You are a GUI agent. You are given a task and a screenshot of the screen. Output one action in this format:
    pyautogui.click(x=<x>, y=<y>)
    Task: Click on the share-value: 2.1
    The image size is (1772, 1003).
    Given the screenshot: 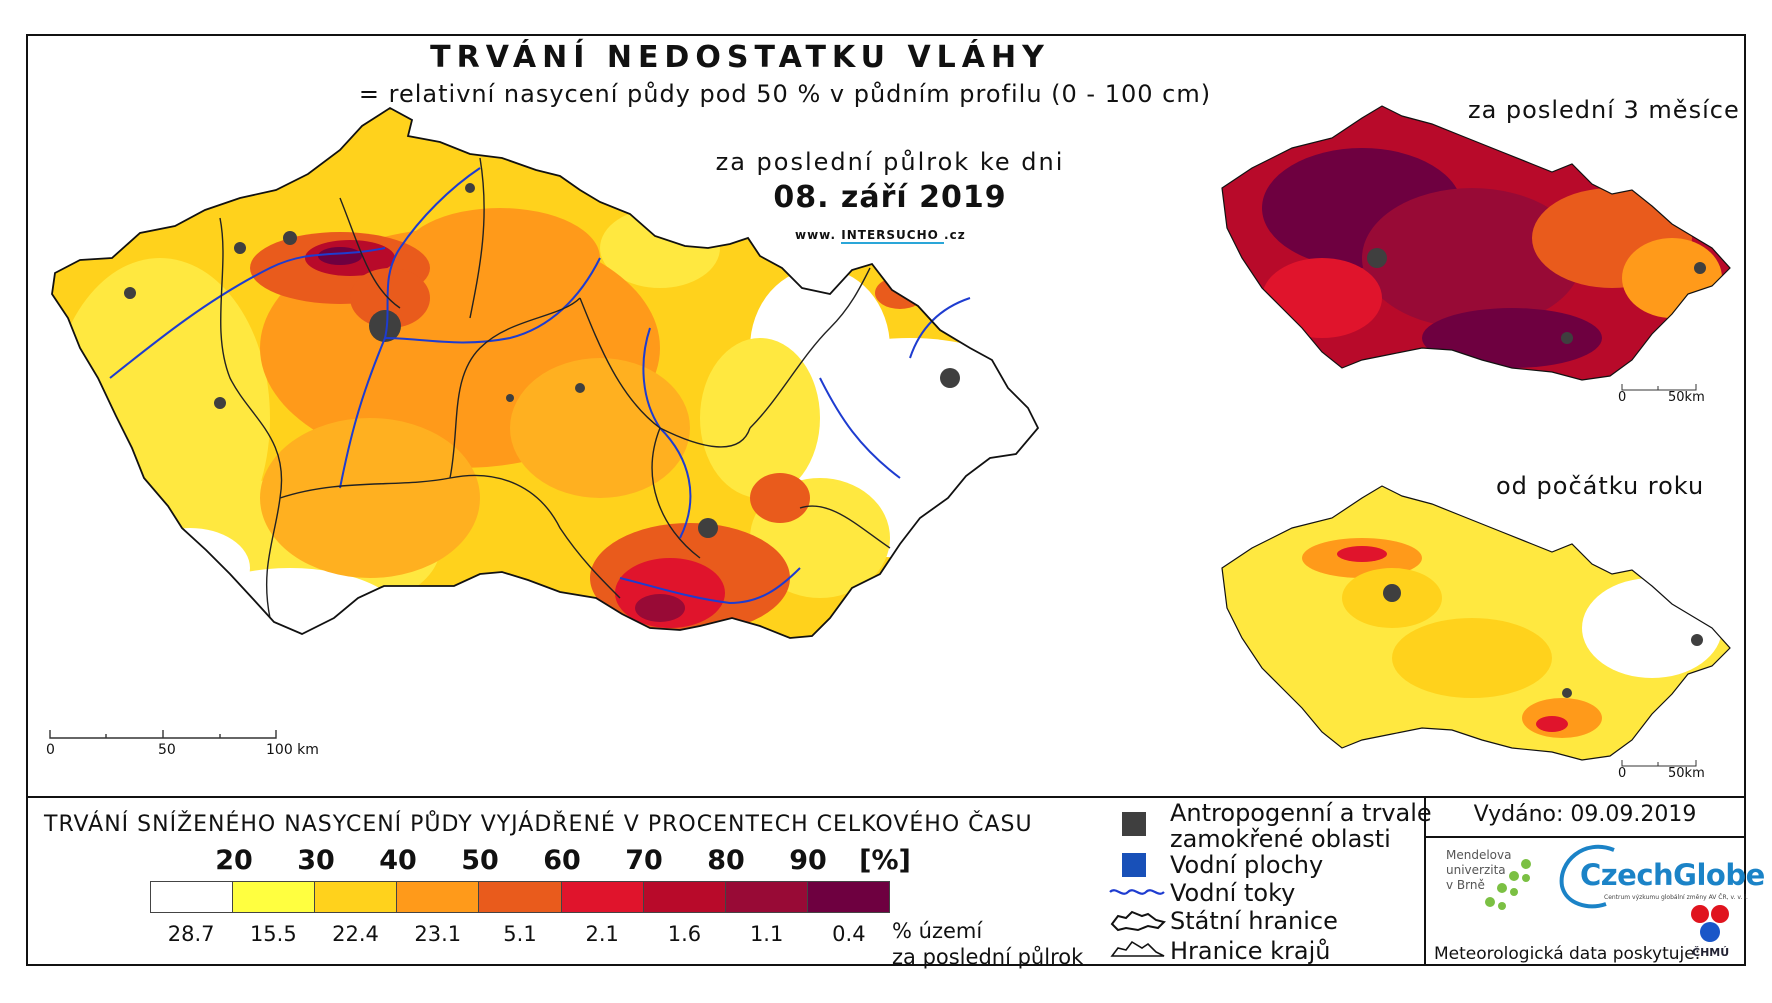 What is the action you would take?
    pyautogui.click(x=602, y=934)
    